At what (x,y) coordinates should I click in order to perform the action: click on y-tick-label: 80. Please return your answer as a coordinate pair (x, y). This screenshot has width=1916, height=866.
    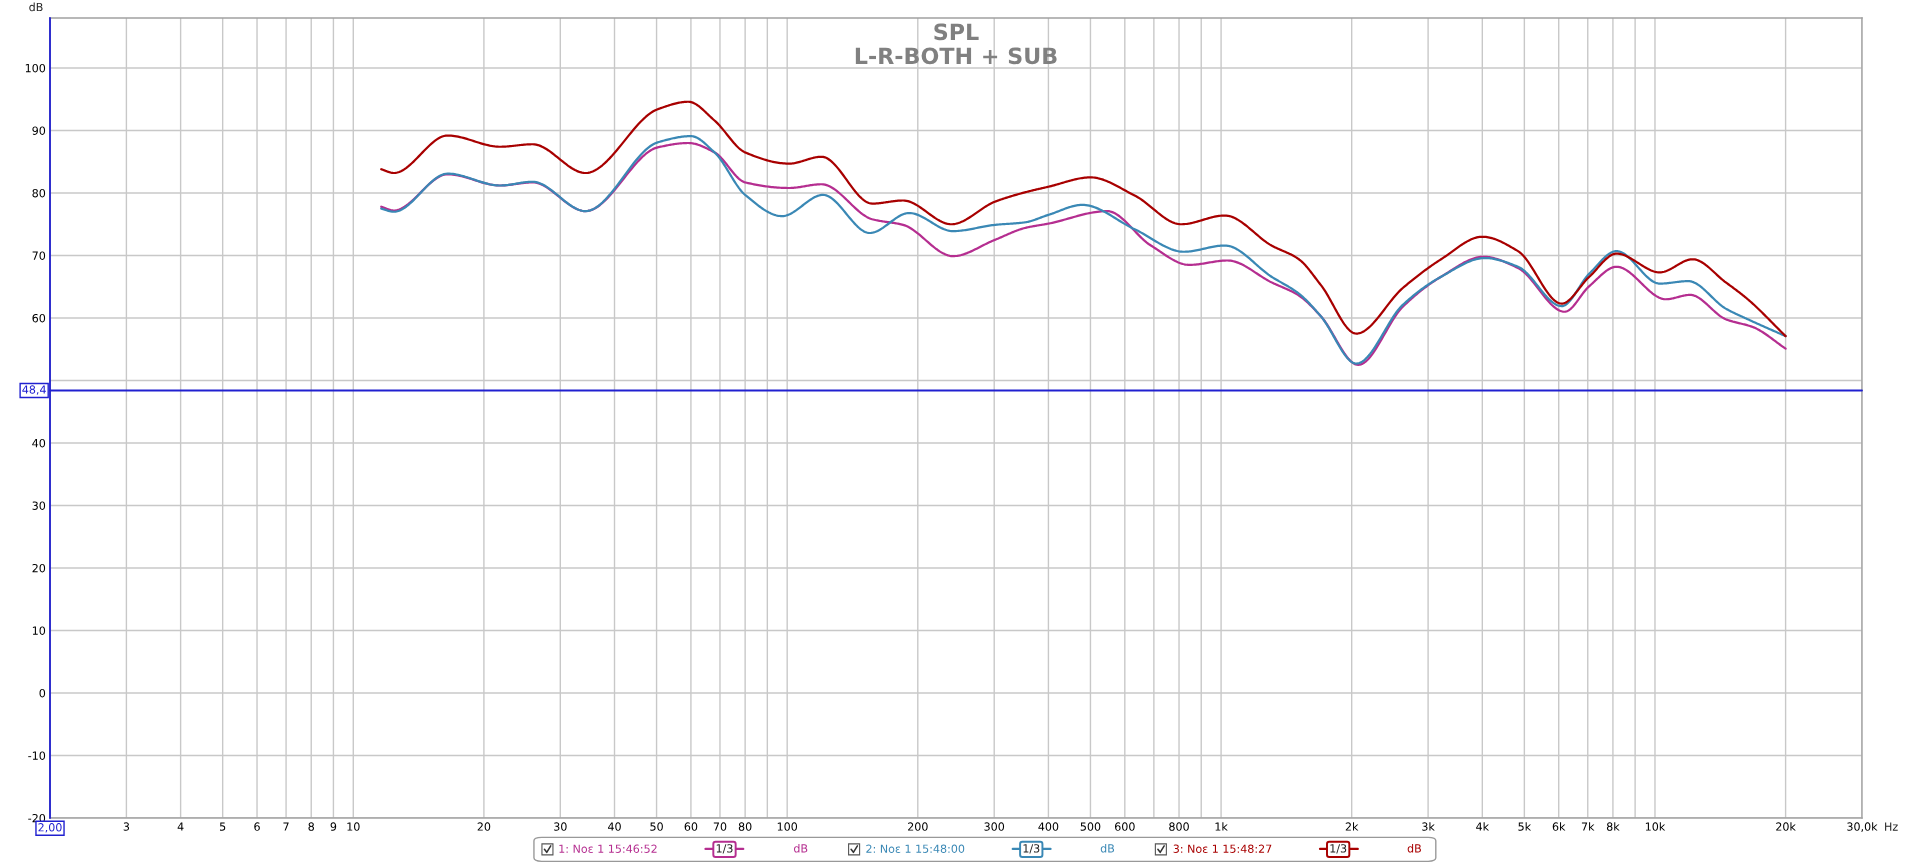
    Looking at the image, I should click on (39, 193).